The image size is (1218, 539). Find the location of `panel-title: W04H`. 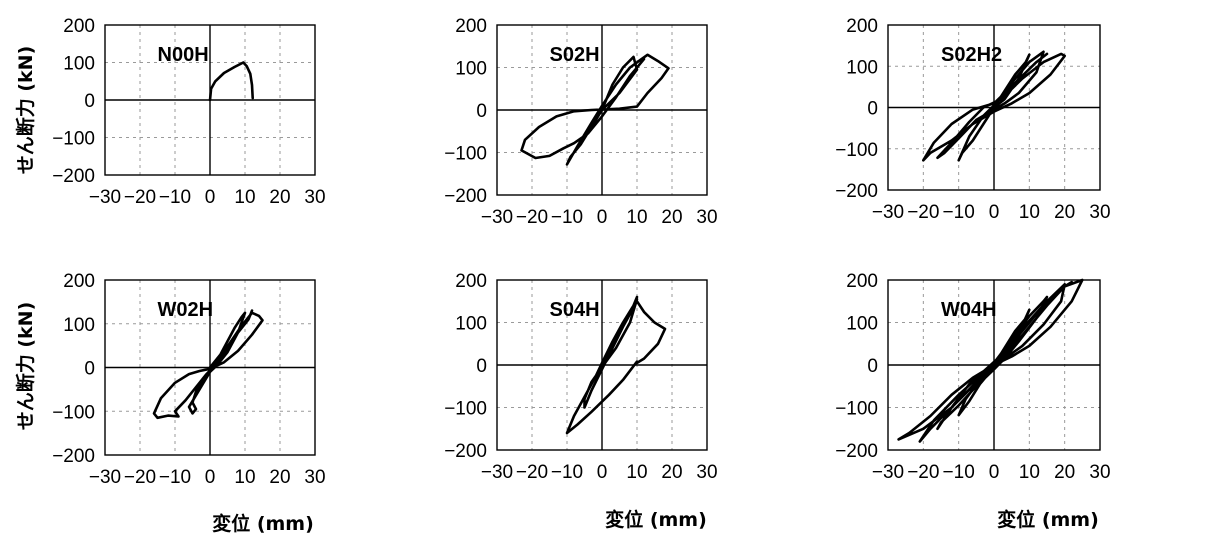

panel-title: W04H is located at coordinates (969, 310).